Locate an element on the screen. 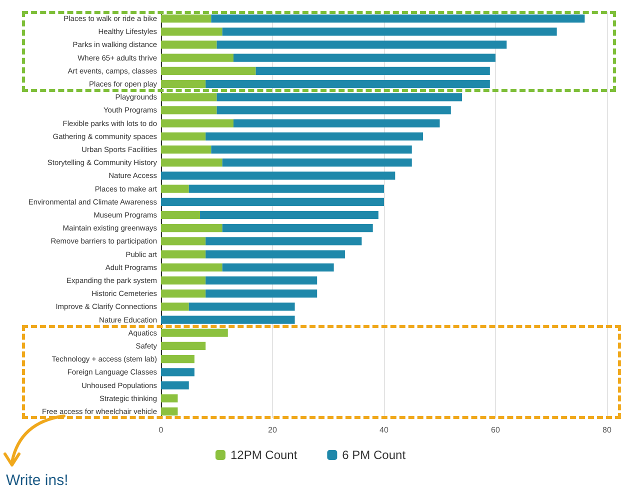  legend-label: 12PM Count is located at coordinates (264, 455).